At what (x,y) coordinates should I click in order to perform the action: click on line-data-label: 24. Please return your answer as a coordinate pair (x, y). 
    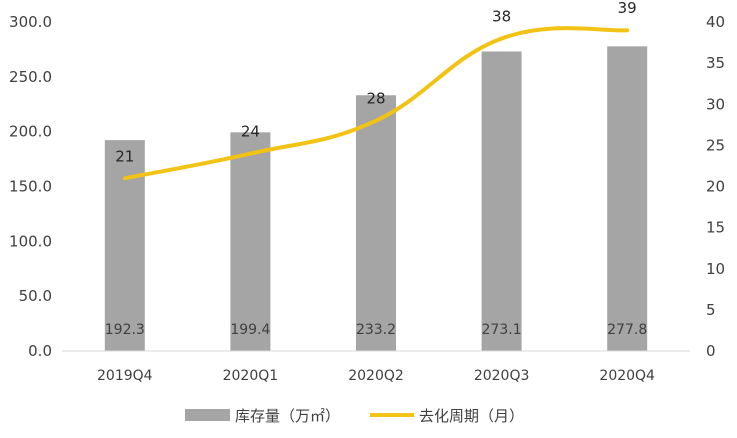
    Looking at the image, I should click on (250, 132).